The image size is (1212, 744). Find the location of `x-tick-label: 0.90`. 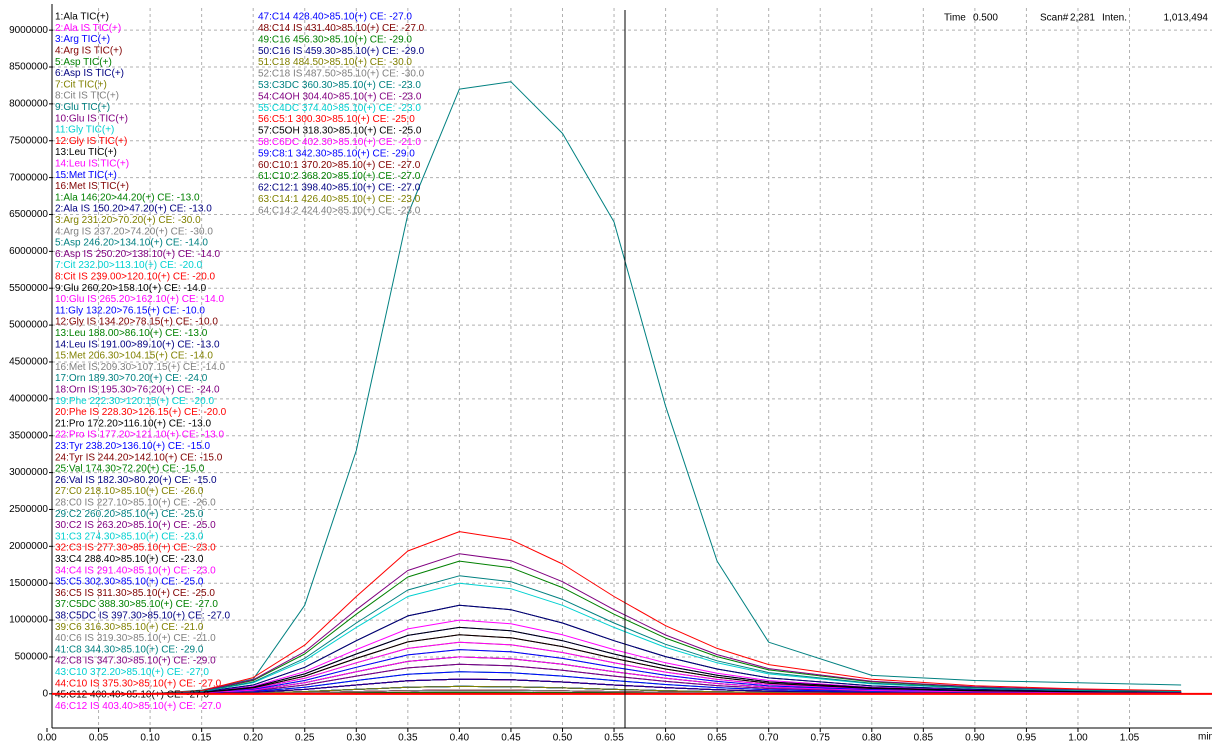

x-tick-label: 0.90 is located at coordinates (975, 738).